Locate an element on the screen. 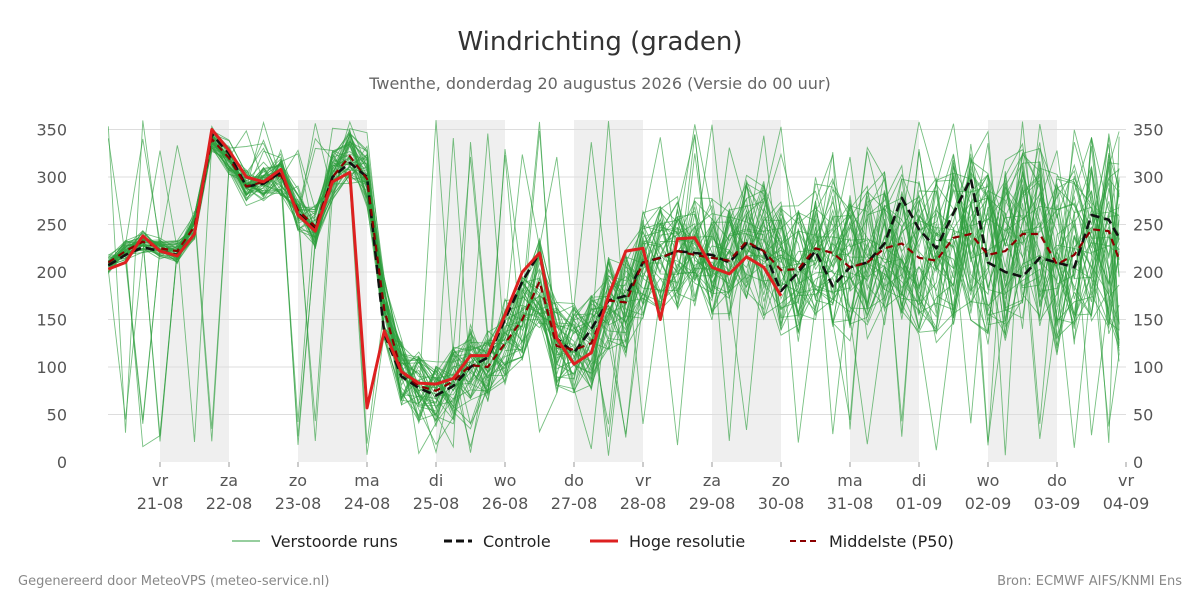  y-tick-right-250: 250 is located at coordinates (1148, 225).